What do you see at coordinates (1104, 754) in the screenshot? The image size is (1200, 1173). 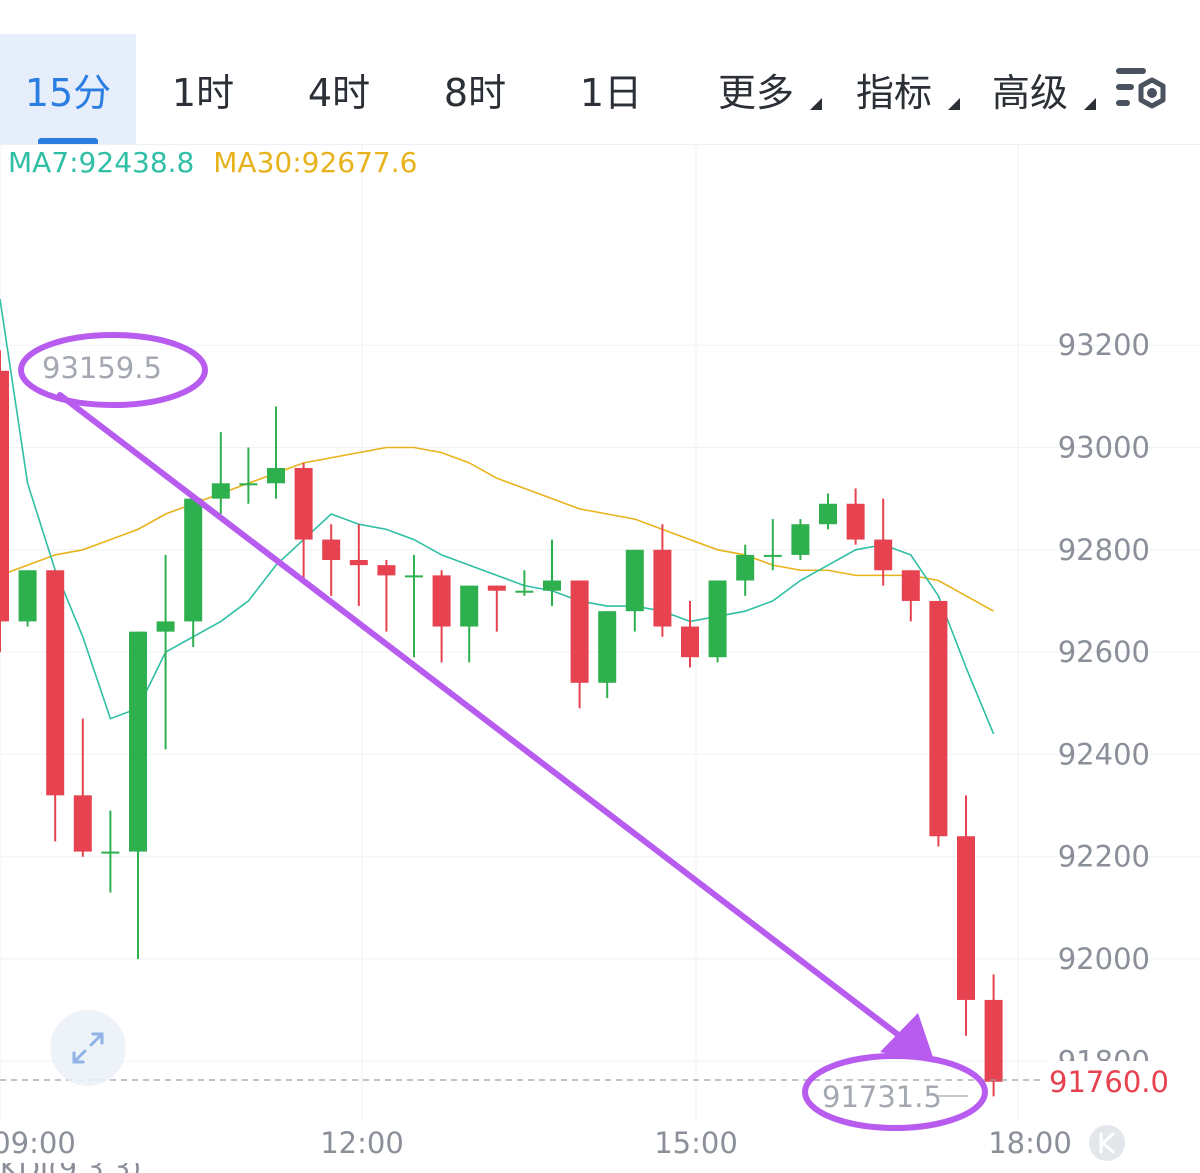 I see `y-tick-label: 92400` at bounding box center [1104, 754].